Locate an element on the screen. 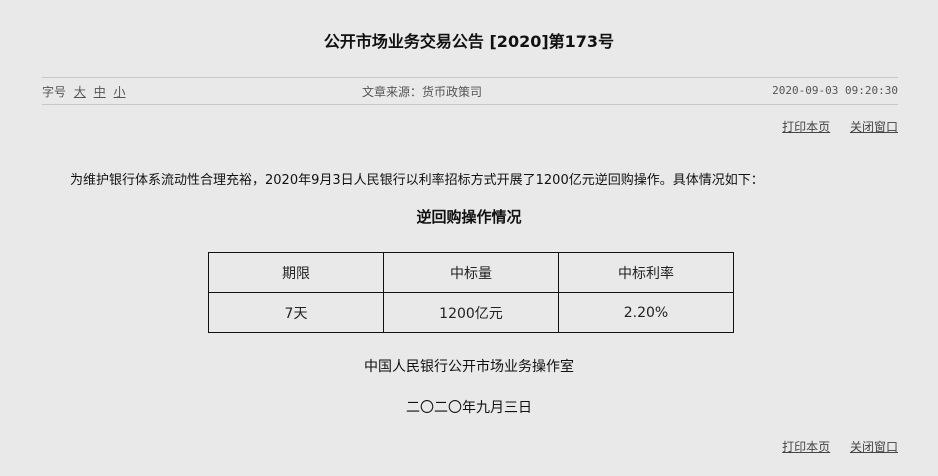  table-row: 7天 1200亿元 2.20% is located at coordinates (471, 312).